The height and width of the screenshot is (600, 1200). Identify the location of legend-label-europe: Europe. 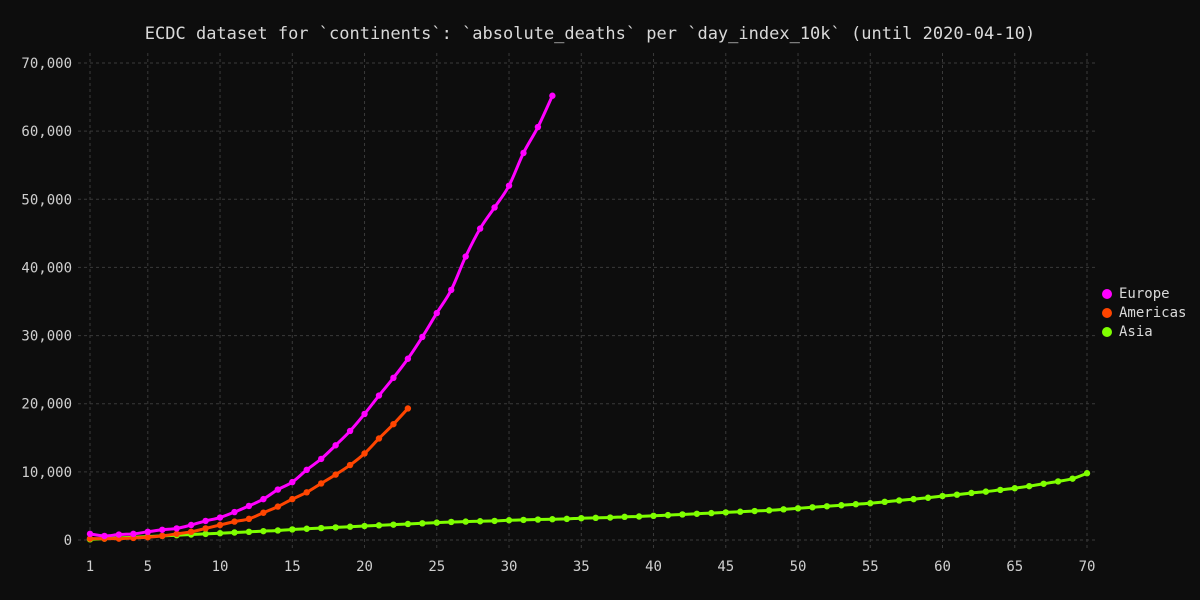
(1144, 293).